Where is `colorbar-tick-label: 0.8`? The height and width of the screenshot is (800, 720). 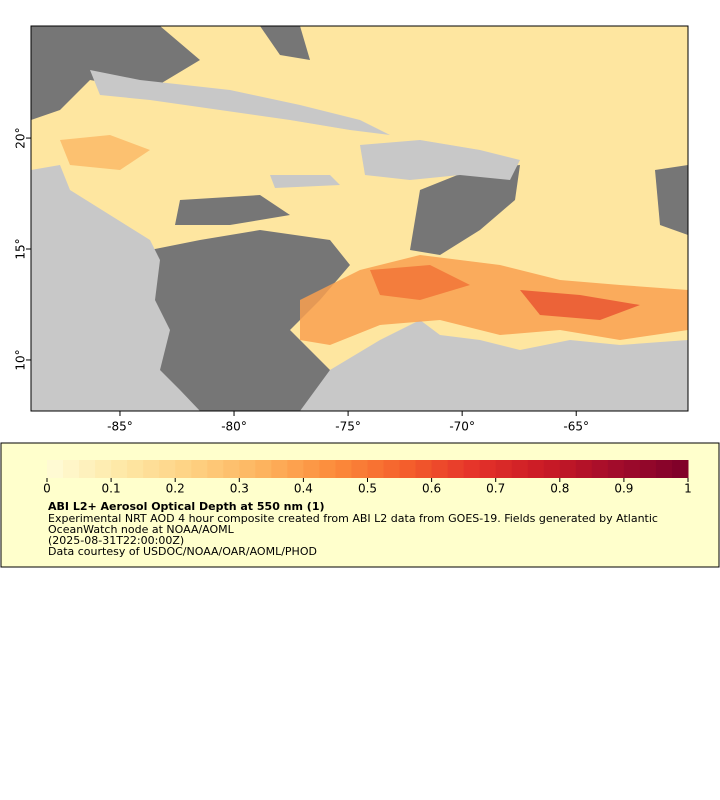 colorbar-tick-label: 0.8 is located at coordinates (559, 489).